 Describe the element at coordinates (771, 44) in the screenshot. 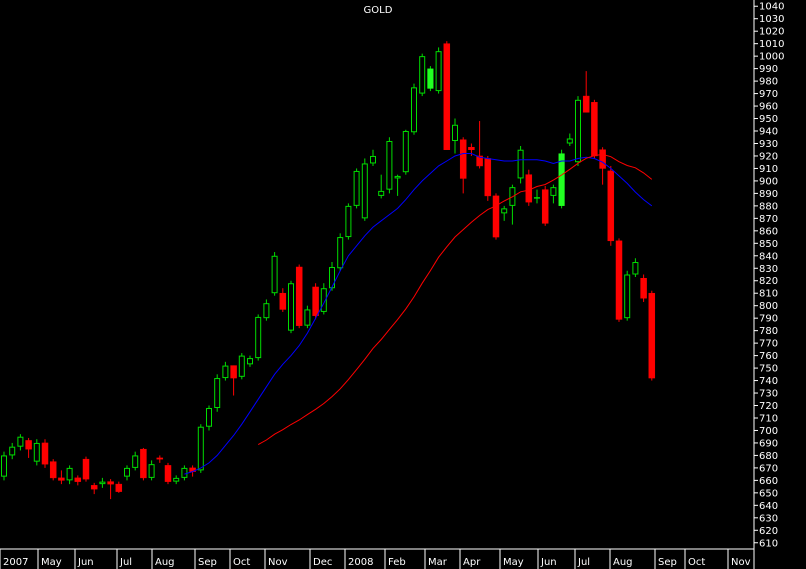

I see `y-tick-label: 1010` at that location.